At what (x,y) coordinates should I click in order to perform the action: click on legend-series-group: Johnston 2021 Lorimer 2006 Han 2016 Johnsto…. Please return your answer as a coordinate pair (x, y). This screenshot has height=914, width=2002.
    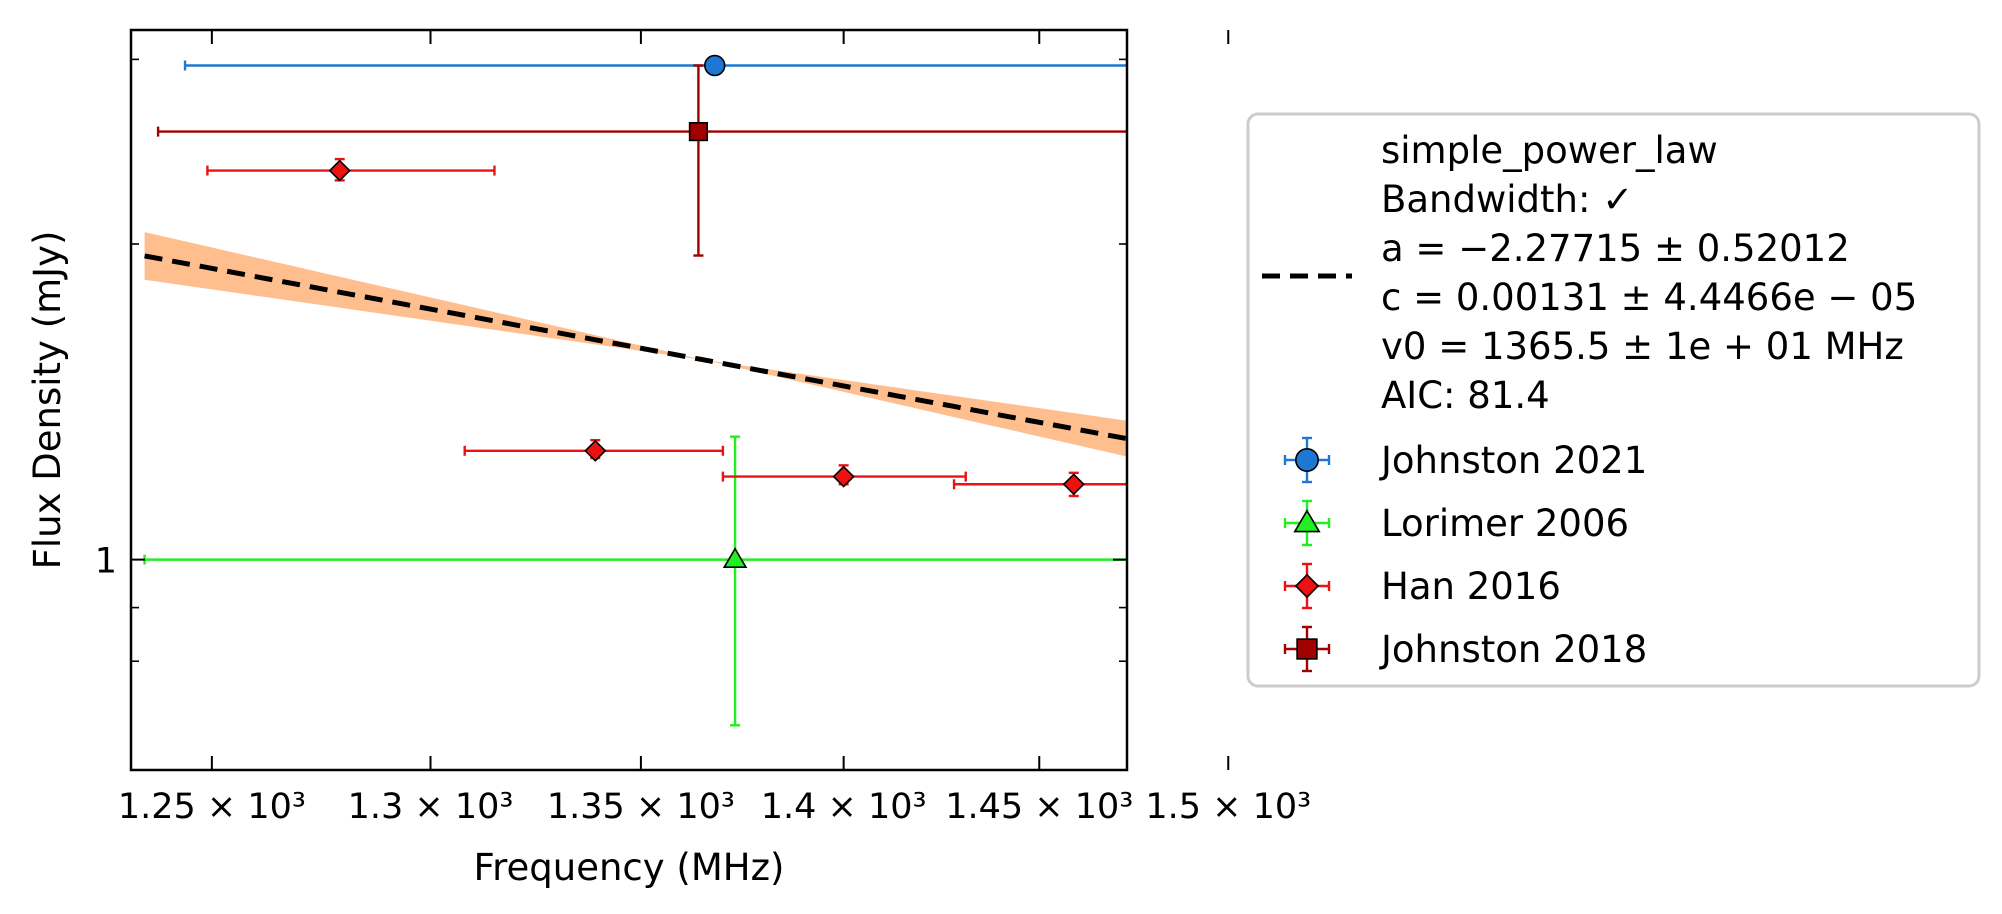
    Looking at the image, I should click on (1465, 554).